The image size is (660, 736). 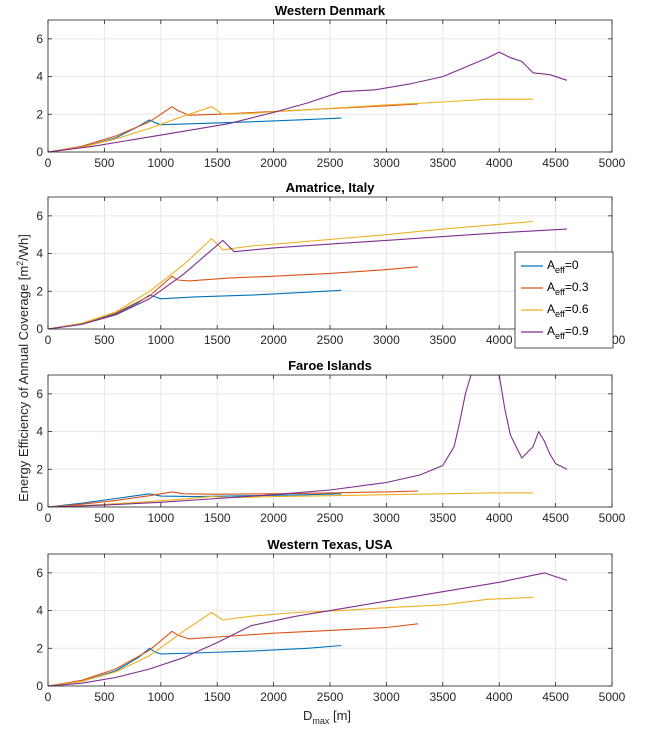 I want to click on legend-label: Aeff=0.3, so click(x=568, y=288).